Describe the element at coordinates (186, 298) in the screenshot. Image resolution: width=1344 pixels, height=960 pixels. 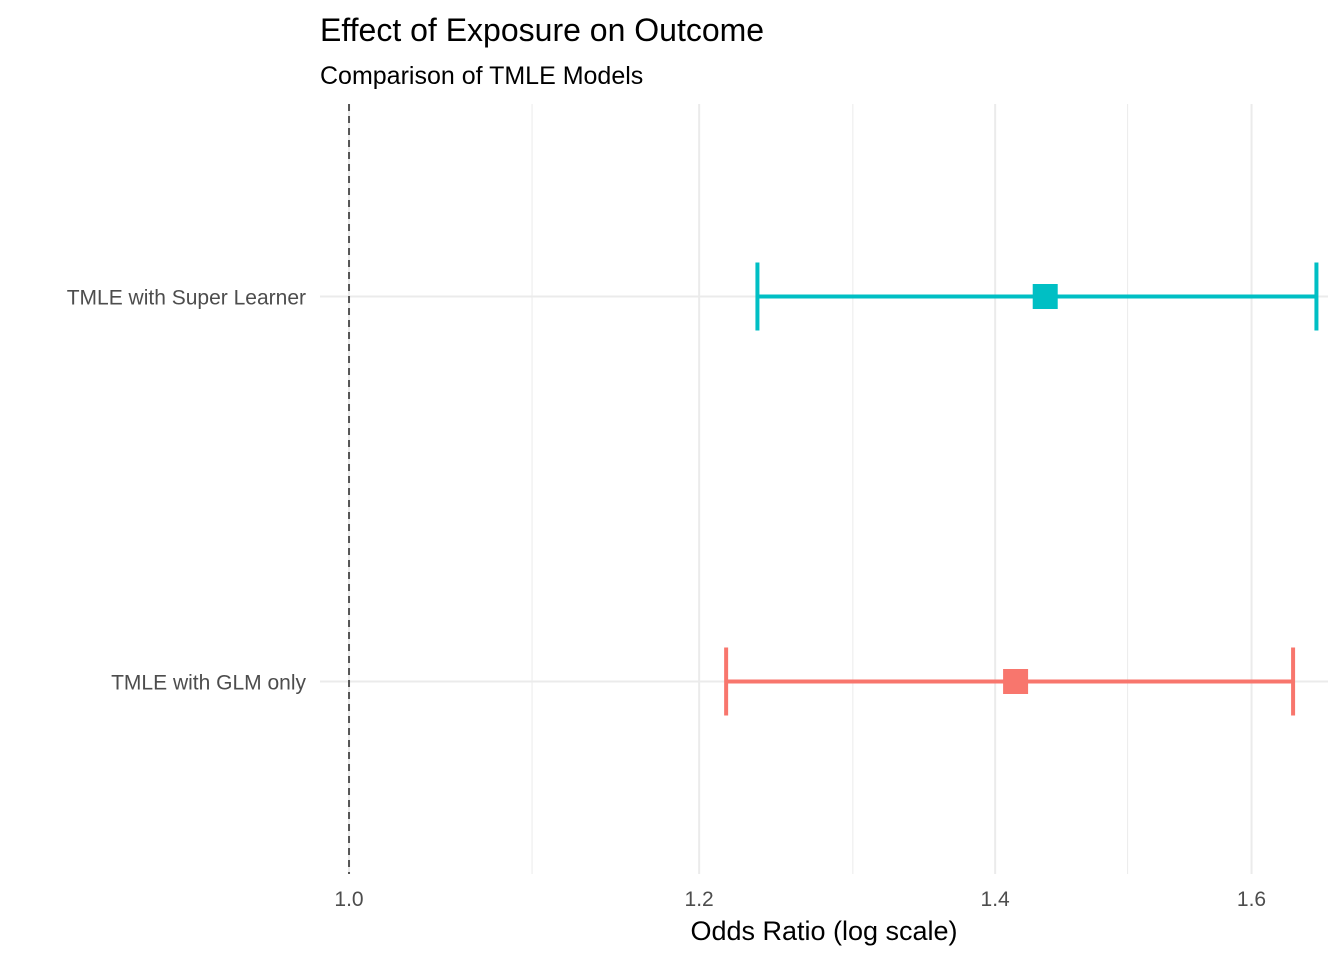
I see `y-tick-label: TMLE with Super Learner` at that location.